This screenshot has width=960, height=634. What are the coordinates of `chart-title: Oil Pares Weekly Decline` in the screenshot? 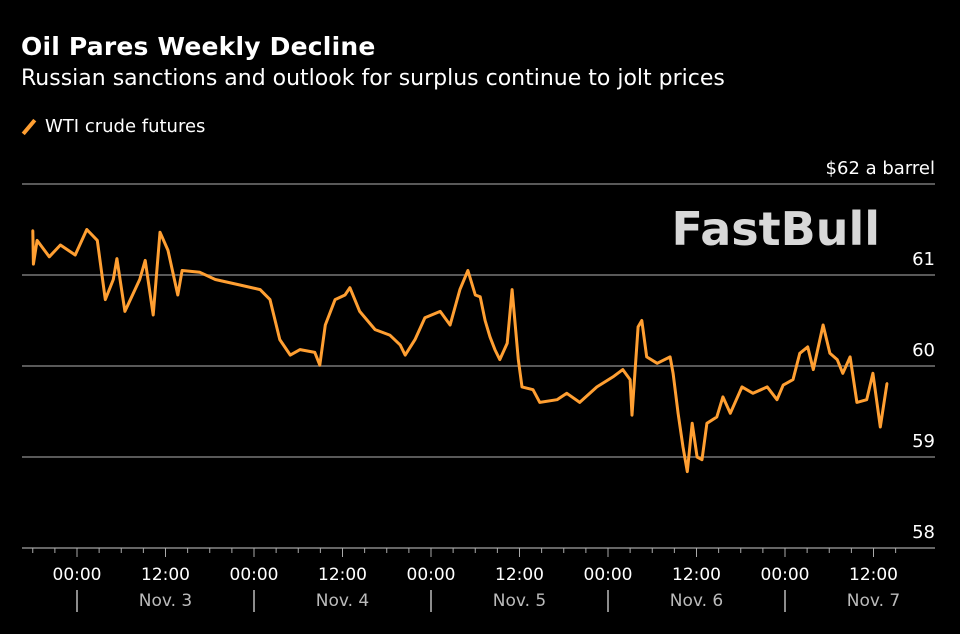 It's located at (198, 46).